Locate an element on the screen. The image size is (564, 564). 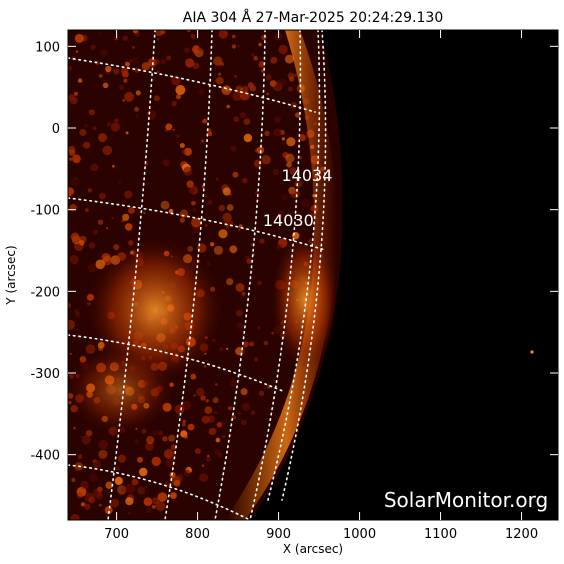
y-tick-label: -200 is located at coordinates (45, 292).